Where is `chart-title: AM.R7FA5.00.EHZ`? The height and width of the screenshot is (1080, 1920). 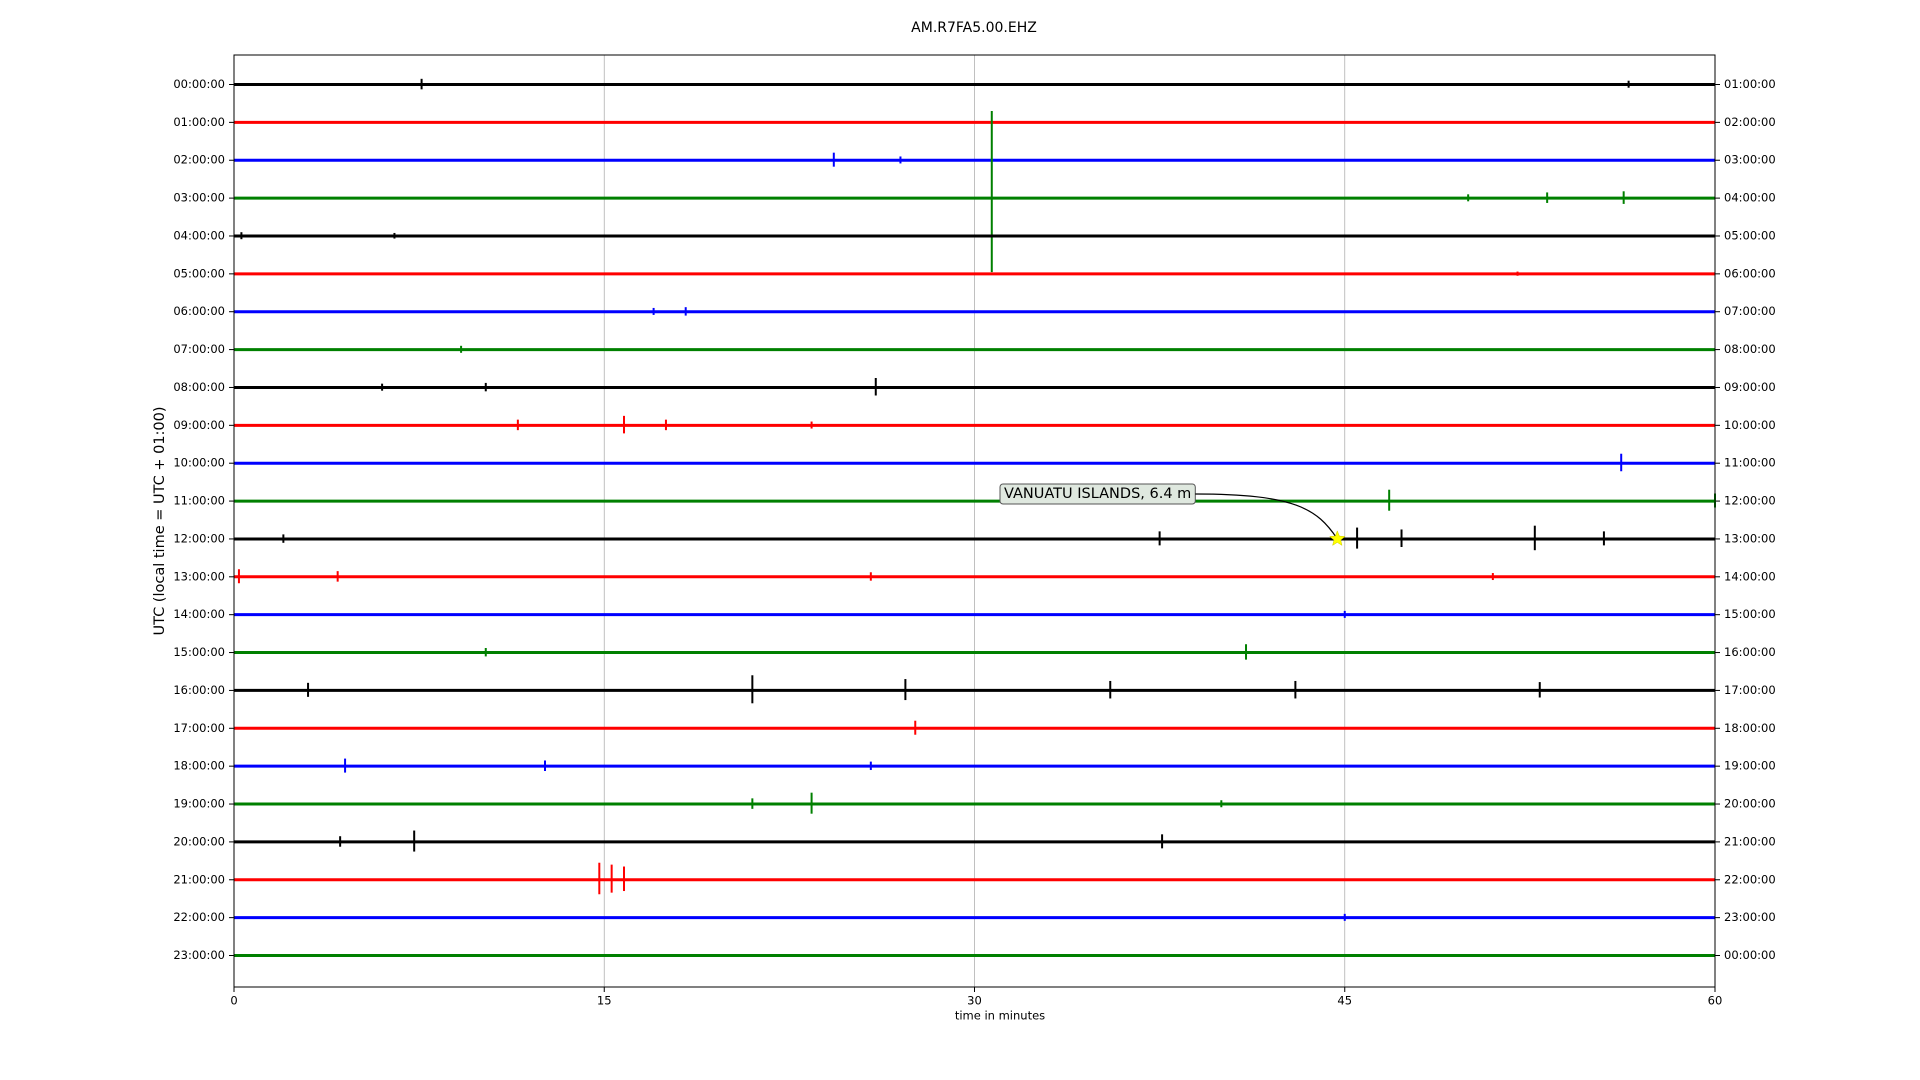
chart-title: AM.R7FA5.00.EHZ is located at coordinates (974, 28).